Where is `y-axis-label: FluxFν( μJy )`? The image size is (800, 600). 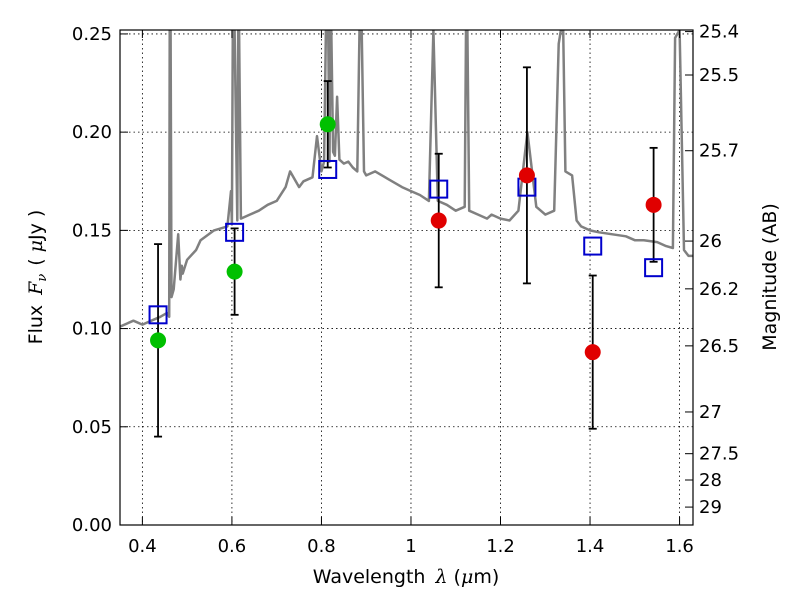 y-axis-label: FluxFν( μJy ) is located at coordinates (37, 277).